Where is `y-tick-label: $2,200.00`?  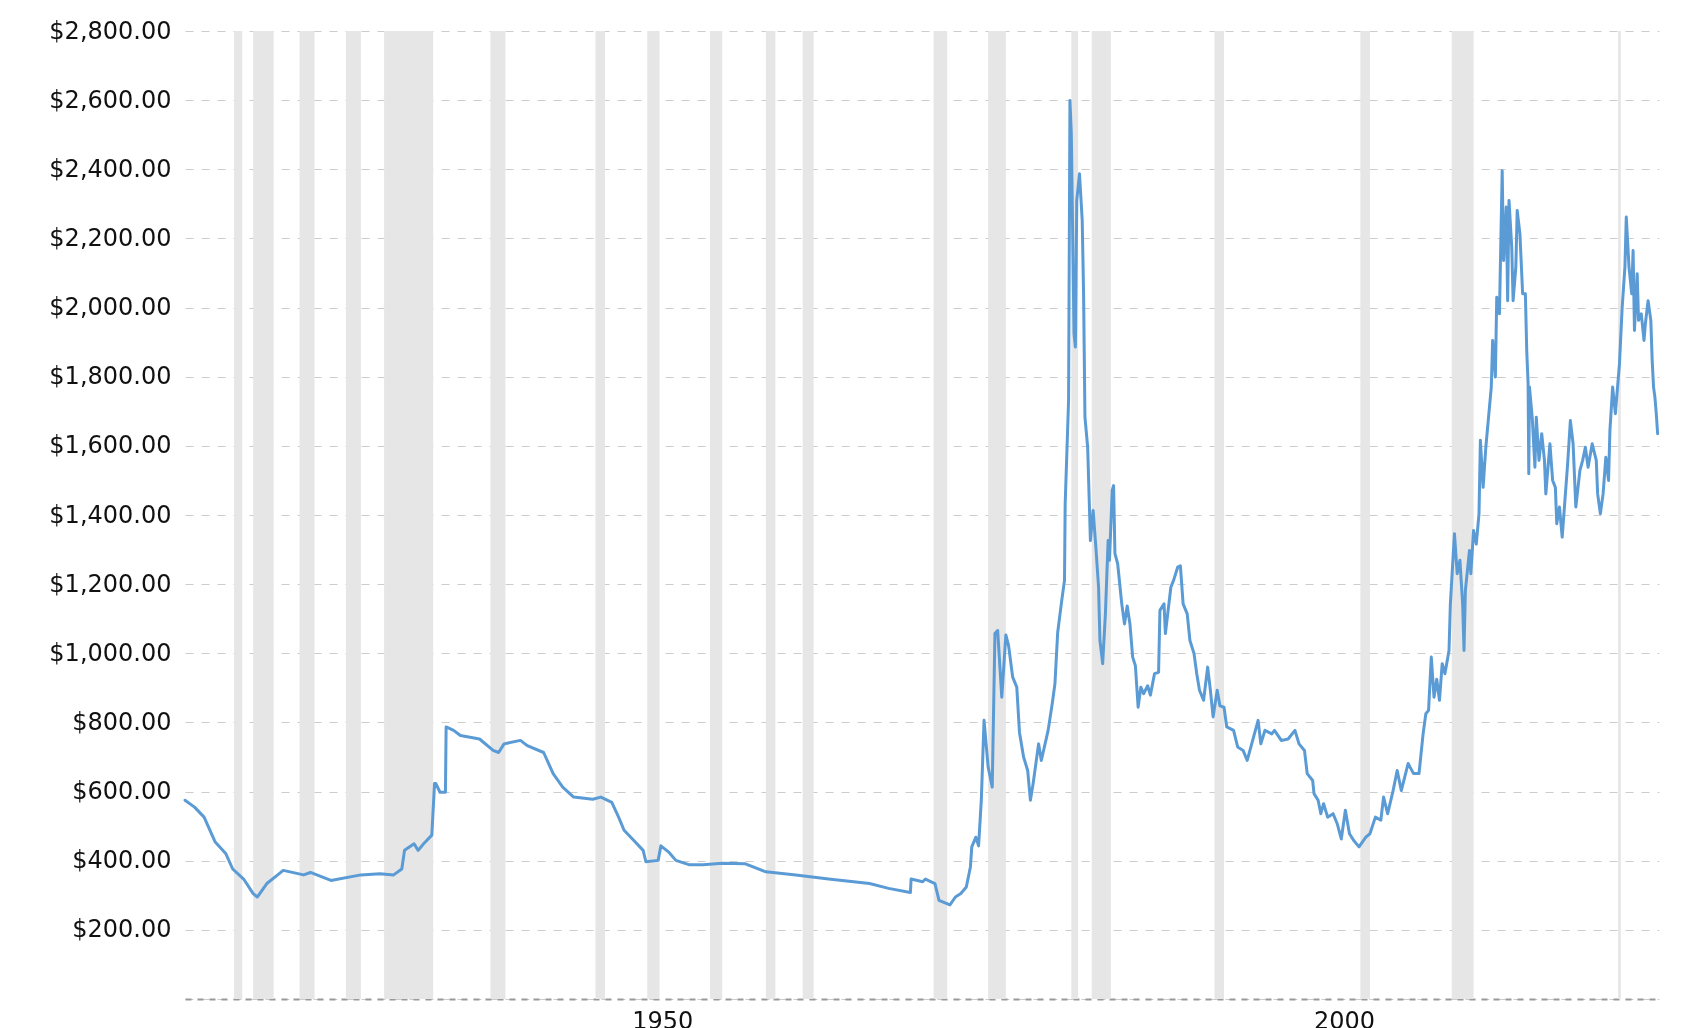 y-tick-label: $2,200.00 is located at coordinates (110, 237).